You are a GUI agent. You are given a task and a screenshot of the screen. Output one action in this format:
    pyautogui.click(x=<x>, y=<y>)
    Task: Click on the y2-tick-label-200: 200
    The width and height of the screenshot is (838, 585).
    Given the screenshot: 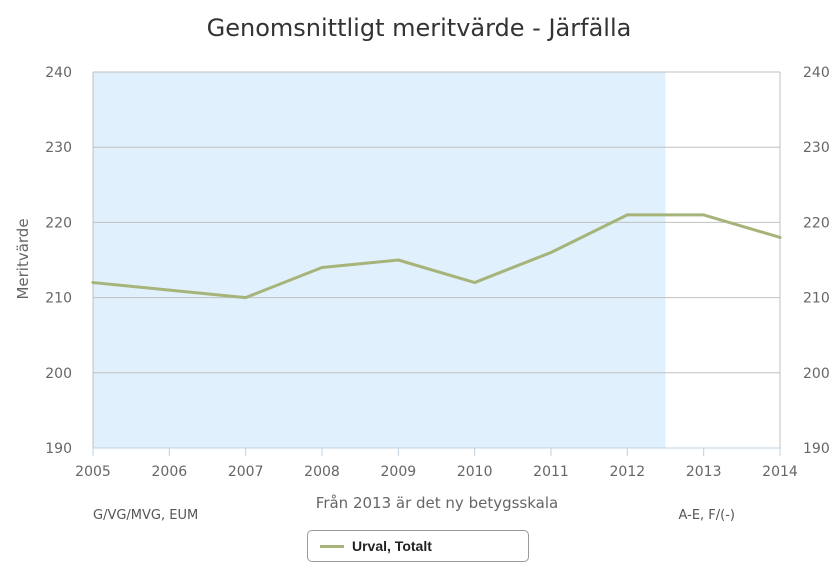 What is the action you would take?
    pyautogui.click(x=816, y=374)
    